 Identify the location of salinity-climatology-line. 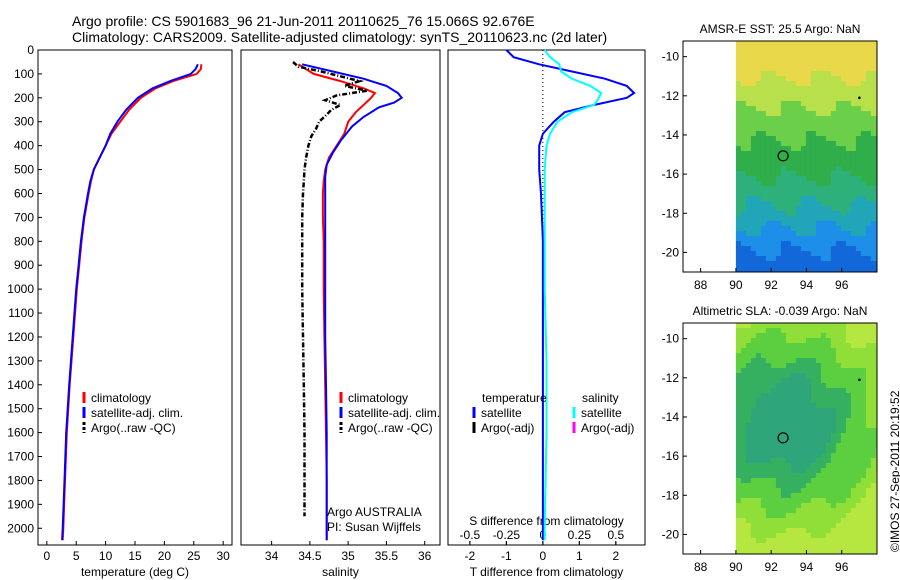
(337, 302).